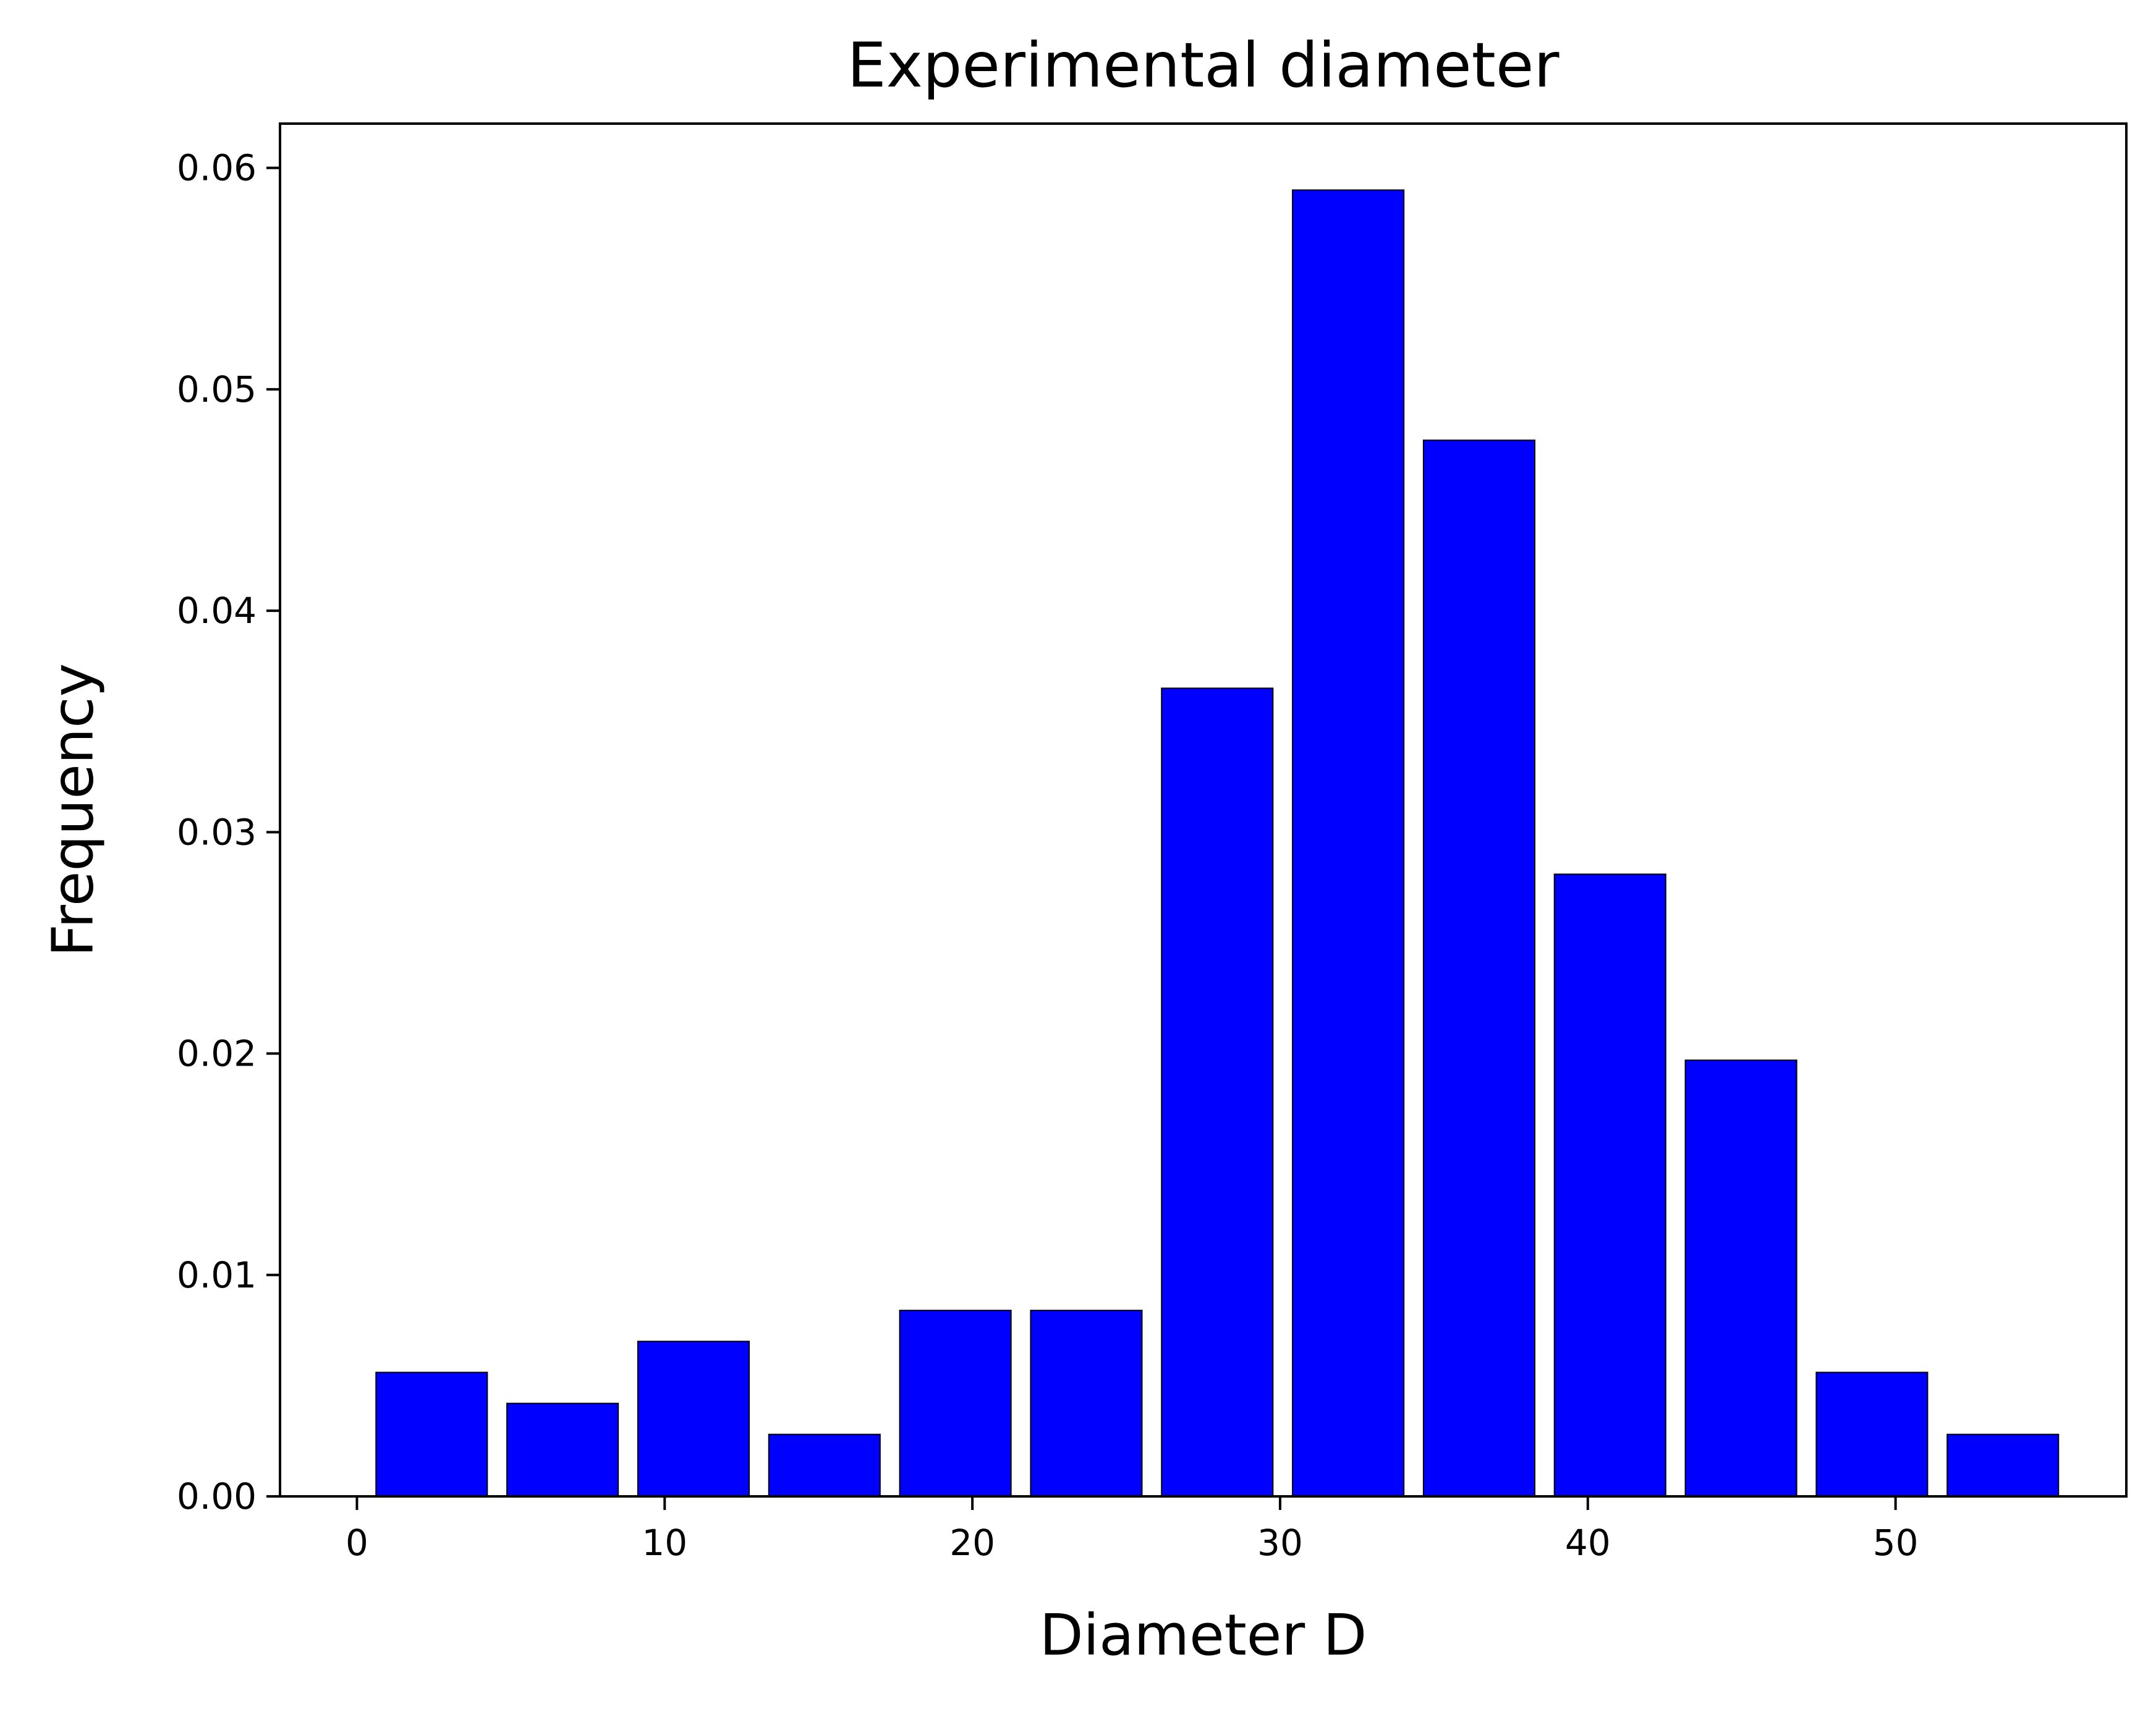  I want to click on x-tick-label: 20, so click(972, 1543).